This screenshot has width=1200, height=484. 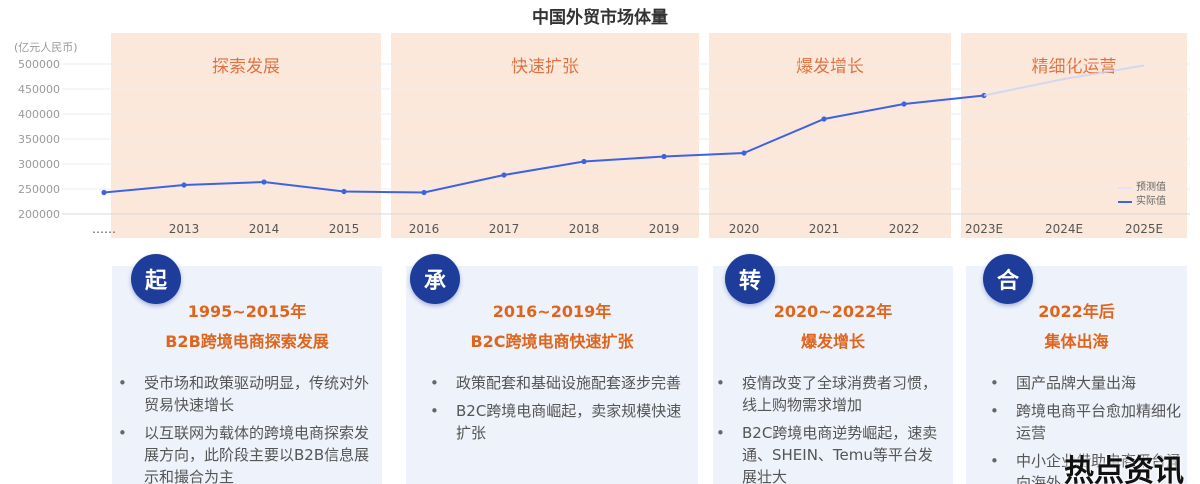 I want to click on x-tick-label: 2016, so click(x=424, y=229).